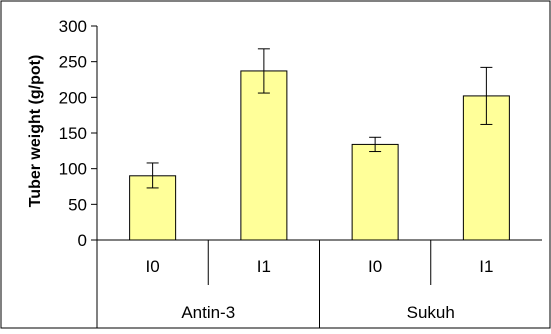 The image size is (551, 334). What do you see at coordinates (208, 312) in the screenshot?
I see `x-group-label: Antin-3` at bounding box center [208, 312].